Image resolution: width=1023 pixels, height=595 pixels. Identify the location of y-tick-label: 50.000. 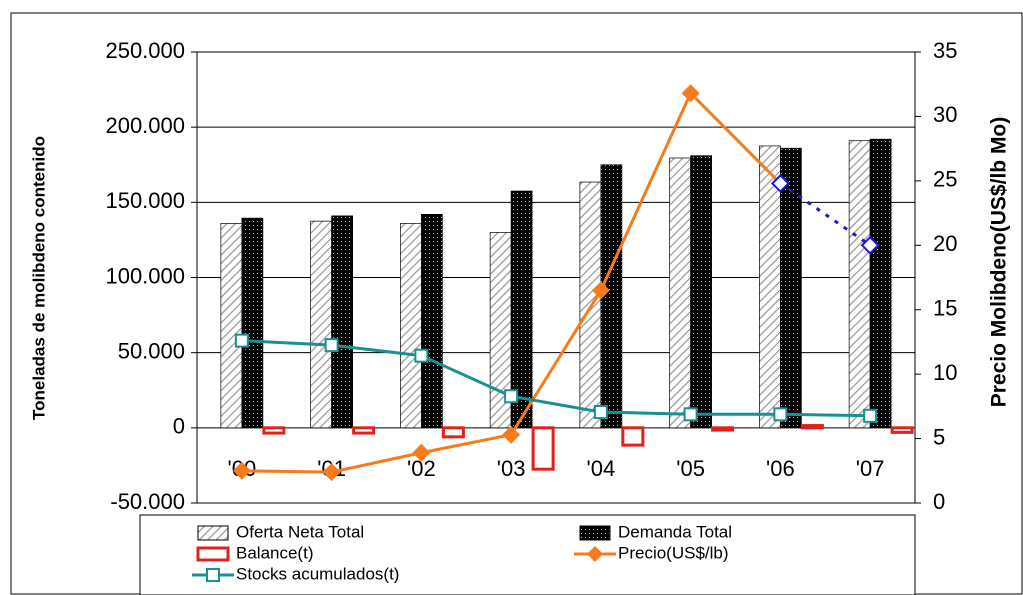
(151, 350).